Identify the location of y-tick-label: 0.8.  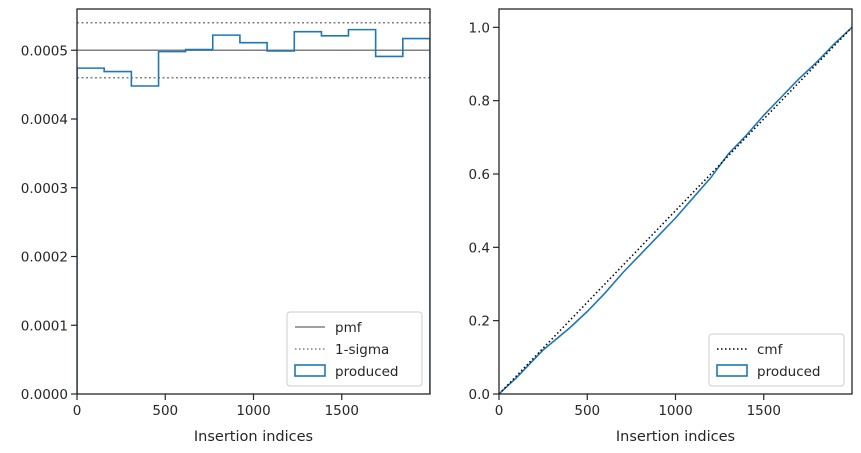
(479, 102).